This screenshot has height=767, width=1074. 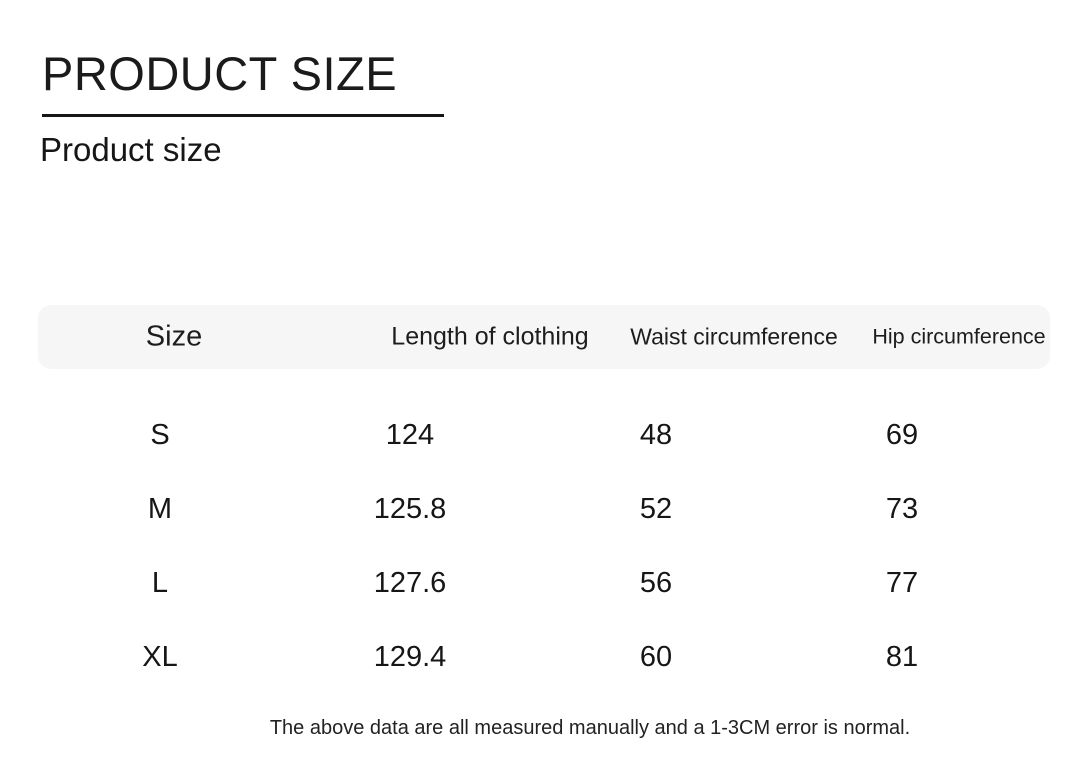 I want to click on table-row: M 125.8 52 73, so click(x=537, y=509).